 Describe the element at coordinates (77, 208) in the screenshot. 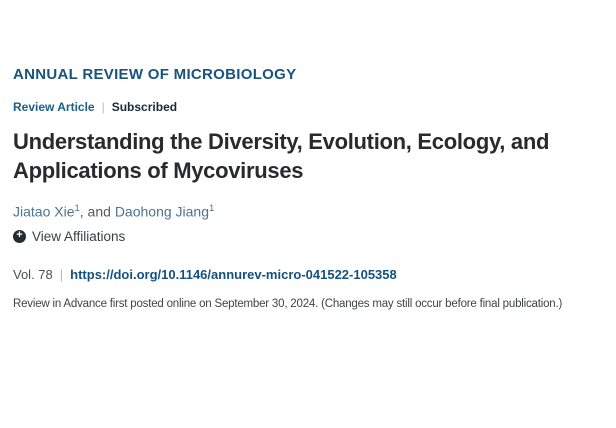

I see `affiliation-ref-1: 1` at that location.